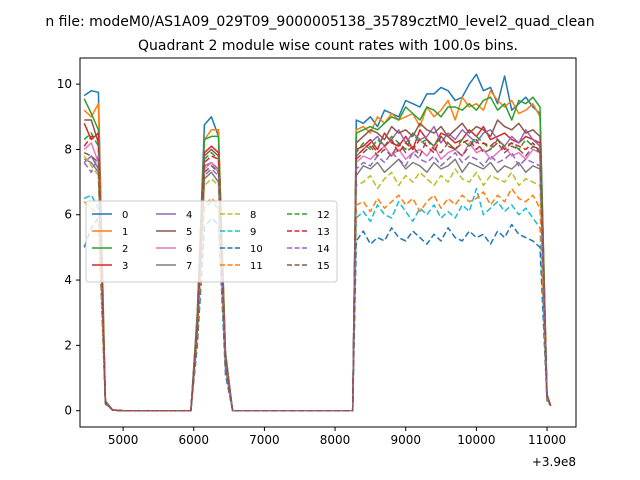  What do you see at coordinates (335, 440) in the screenshot?
I see `x-tick-label: 8000` at bounding box center [335, 440].